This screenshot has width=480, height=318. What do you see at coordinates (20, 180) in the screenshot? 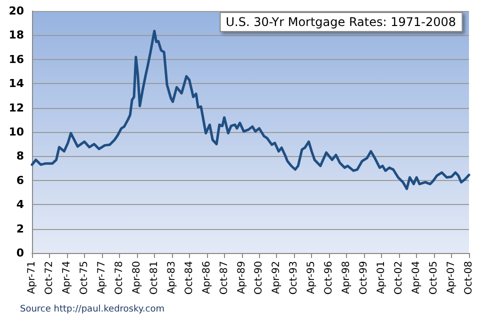
I see `y-tick-label: 6` at bounding box center [20, 180].